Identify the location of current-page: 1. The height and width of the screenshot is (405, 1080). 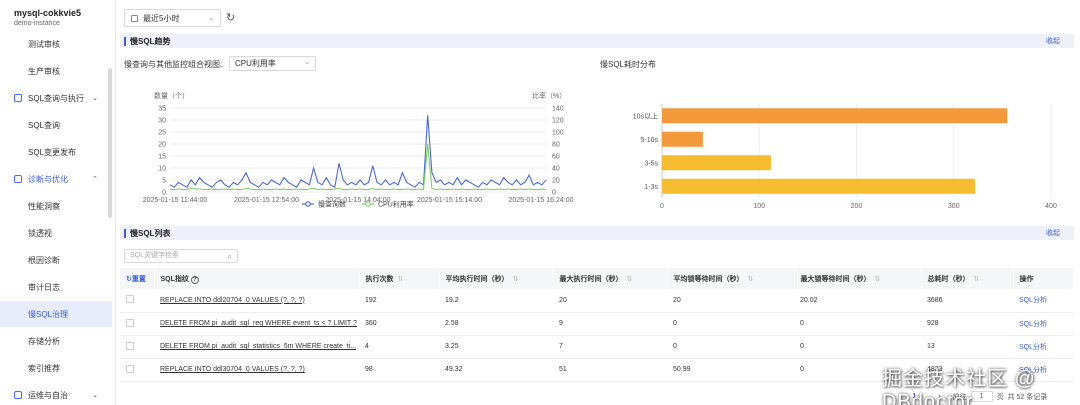
(914, 396).